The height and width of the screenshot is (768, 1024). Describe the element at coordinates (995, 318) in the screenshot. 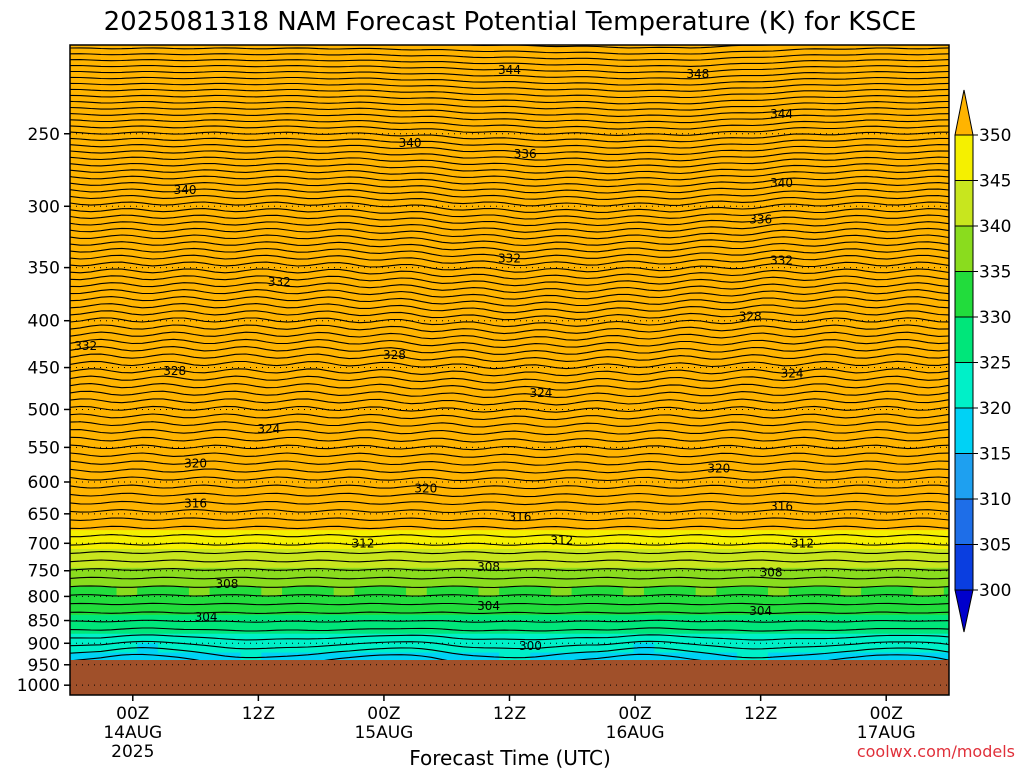

I see `colorbar-label: 330` at that location.